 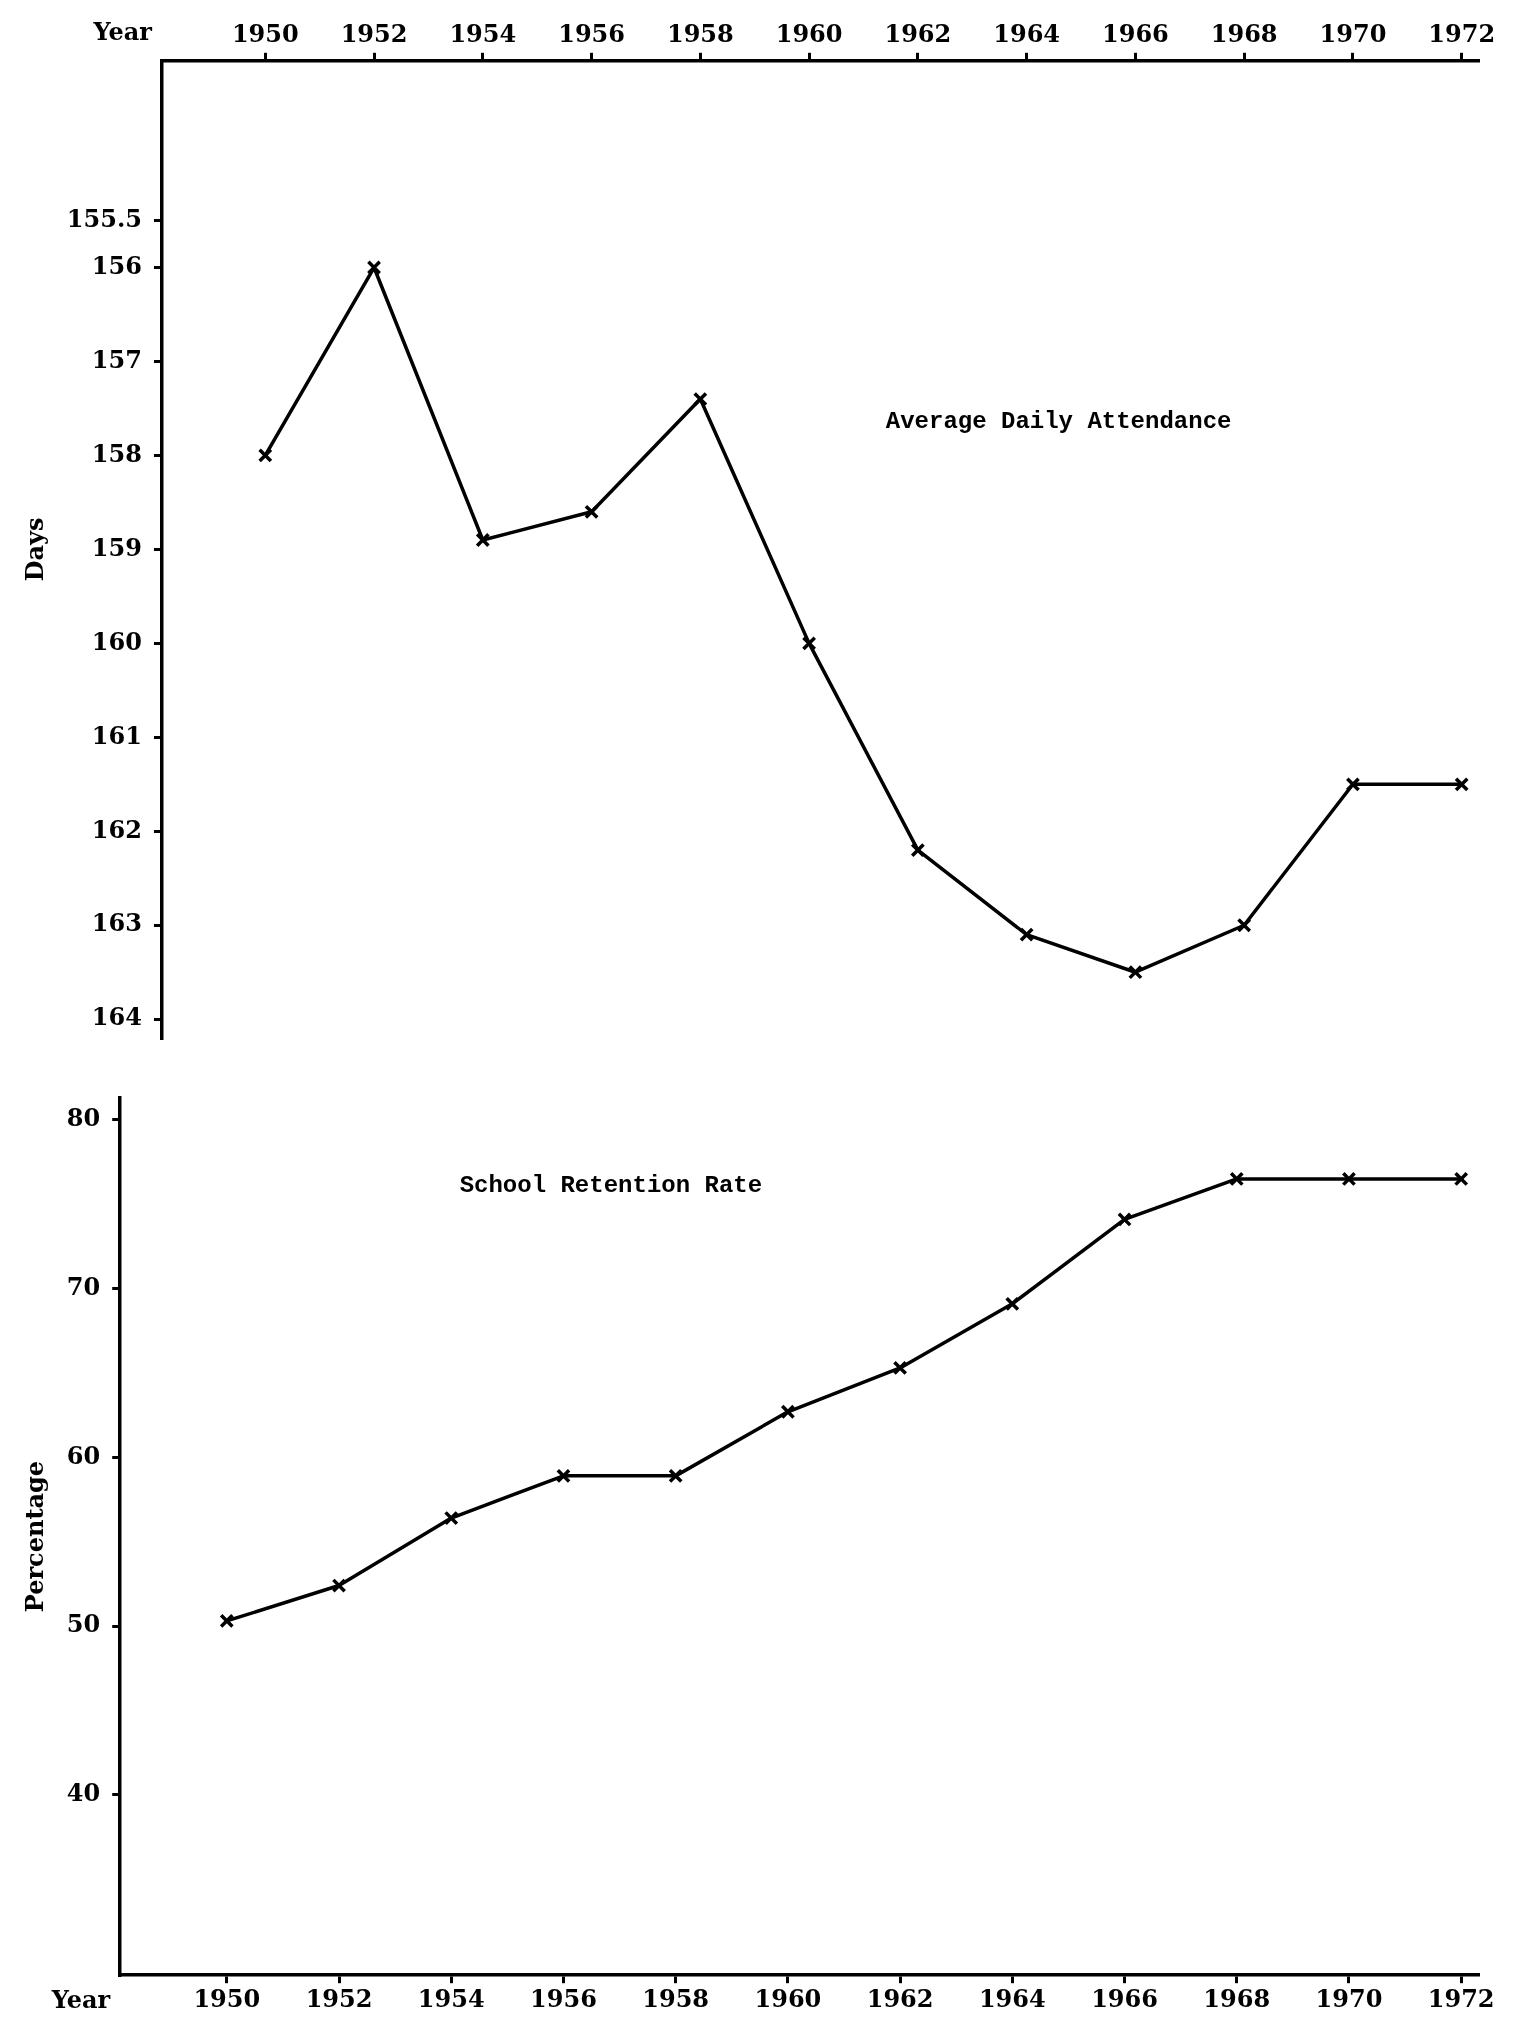 I want to click on text: School Retention Rate, so click(x=611, y=1185).